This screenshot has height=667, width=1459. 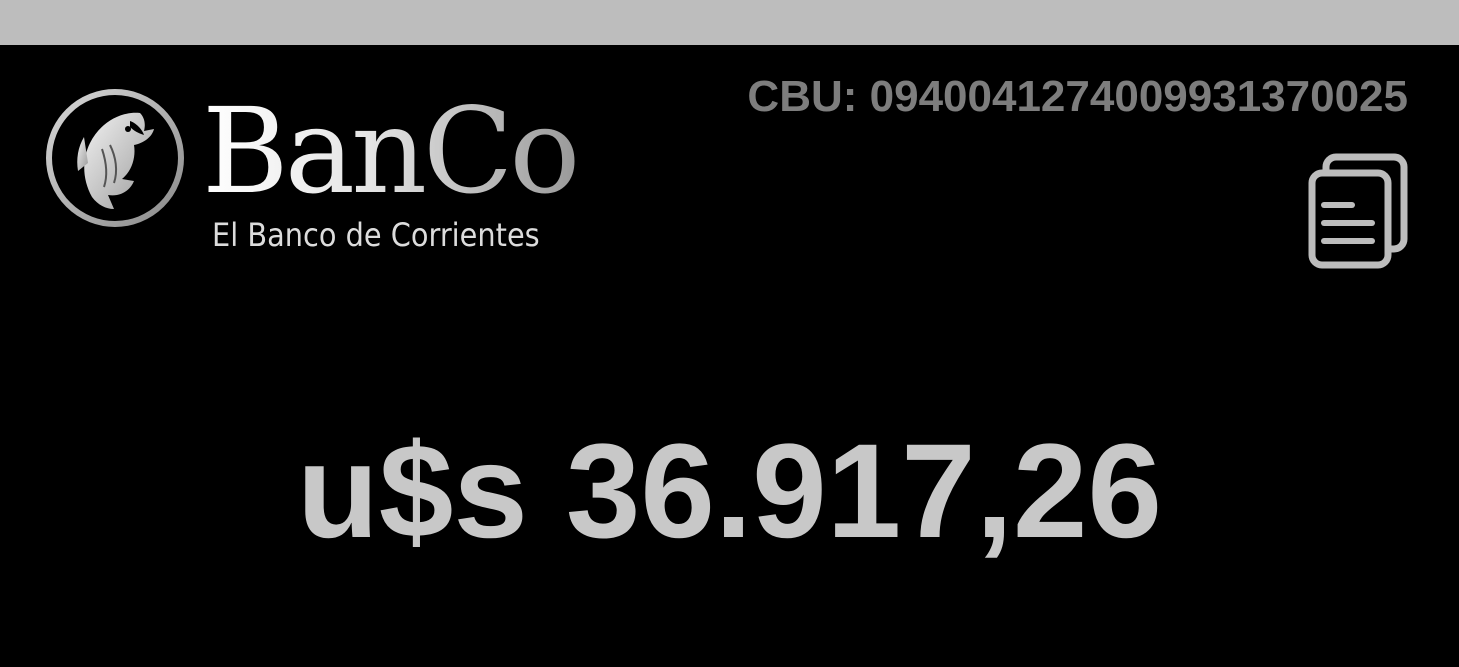 I want to click on copy-document-icon, so click(x=1358, y=210).